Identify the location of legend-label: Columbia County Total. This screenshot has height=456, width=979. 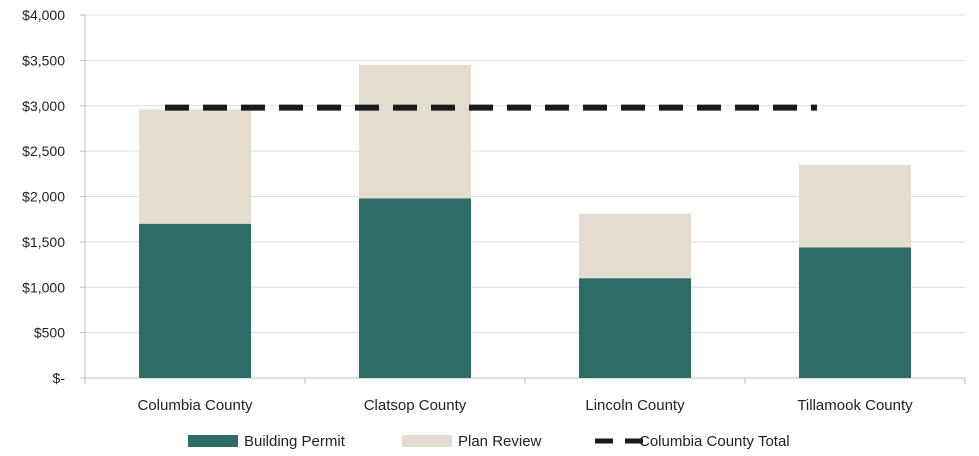
(714, 441).